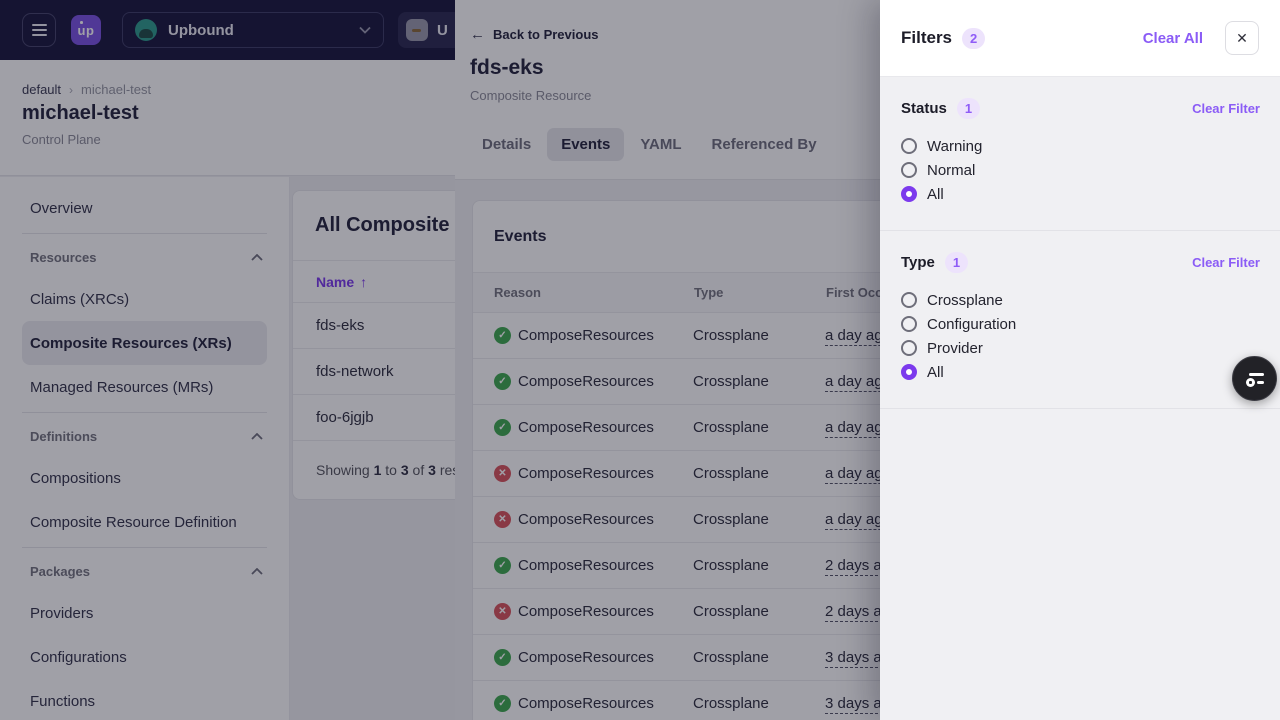 This screenshot has height=720, width=1280. Describe the element at coordinates (116, 89) in the screenshot. I see `breadcrumb-control-plane: michael-test` at that location.